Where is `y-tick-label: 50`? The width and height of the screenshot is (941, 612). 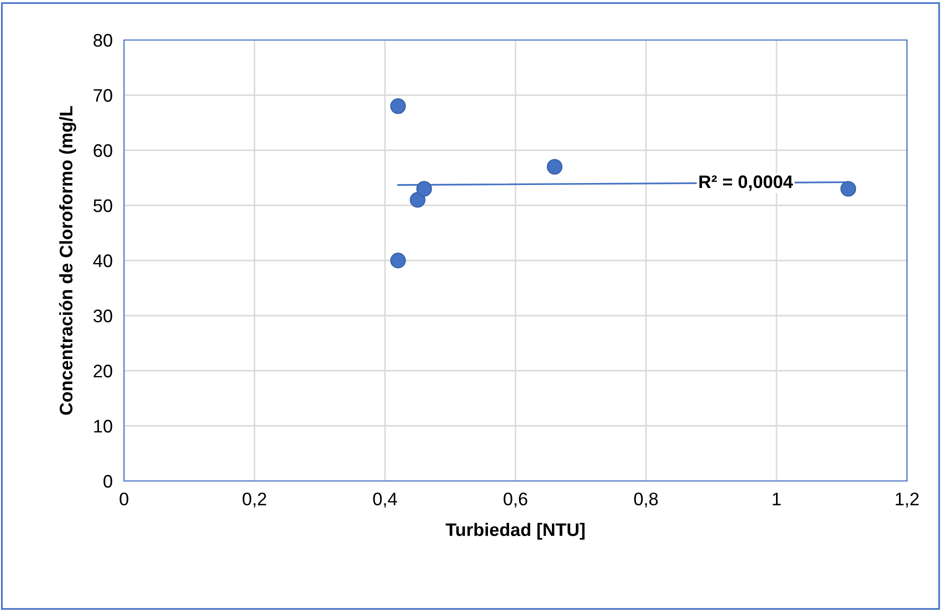 y-tick-label: 50 is located at coordinates (103, 205).